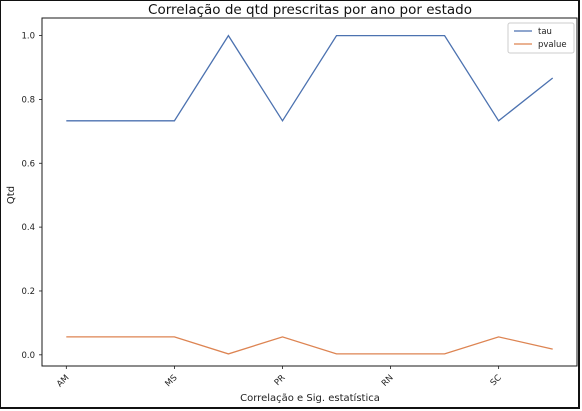 This screenshot has width=582, height=411. I want to click on x-tick-label: SC, so click(496, 380).